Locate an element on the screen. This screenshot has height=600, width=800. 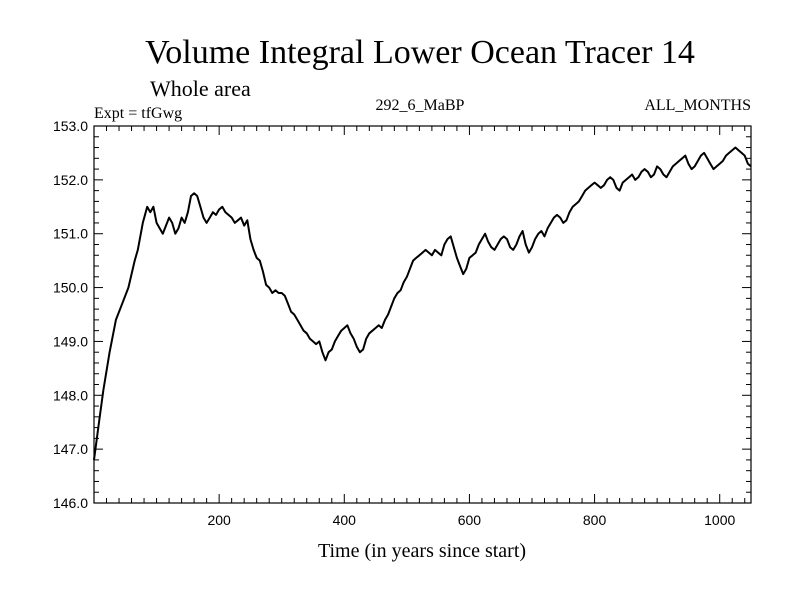
y-axis-tick-labels: 146.0 147.0 148.0 149.0 150.0 151.0 152.0 153.0 is located at coordinates (70, 314).